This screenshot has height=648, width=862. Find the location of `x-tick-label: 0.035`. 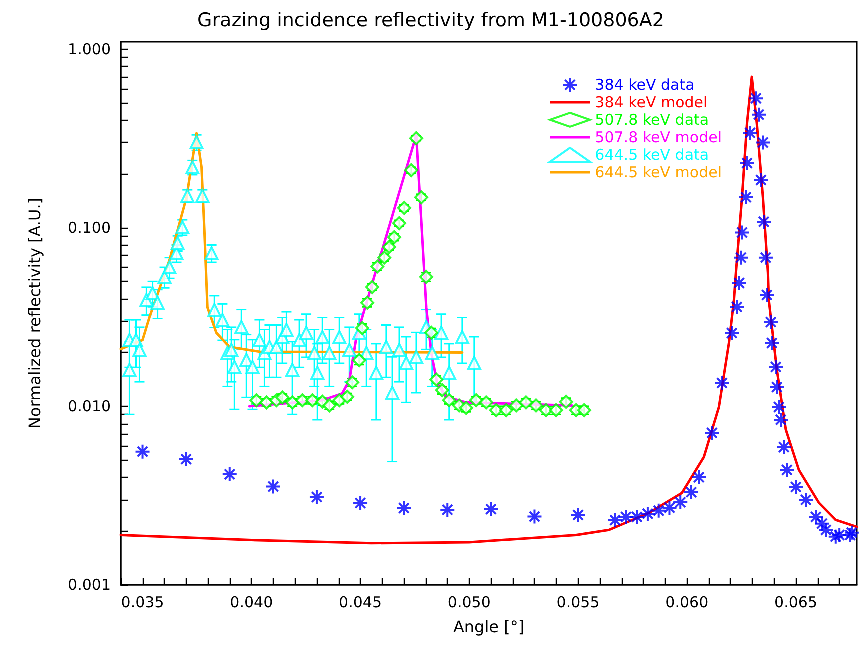

x-tick-label: 0.035 is located at coordinates (142, 603).